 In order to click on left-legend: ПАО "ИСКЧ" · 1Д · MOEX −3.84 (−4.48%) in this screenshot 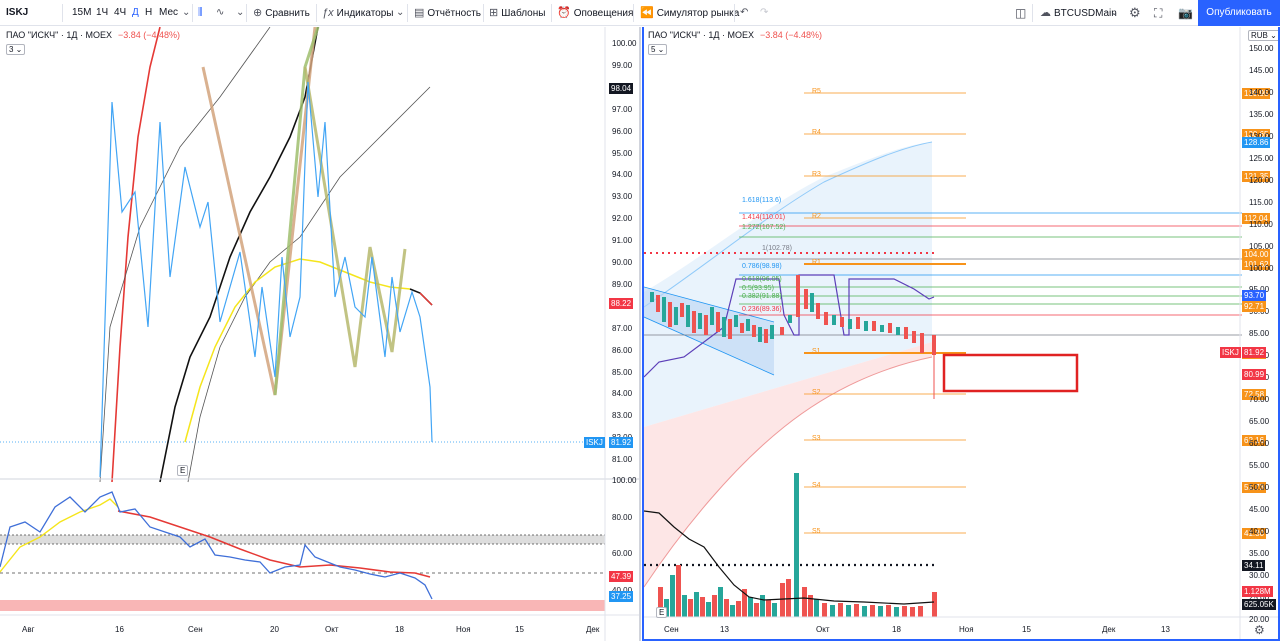, I will do `click(93, 35)`.